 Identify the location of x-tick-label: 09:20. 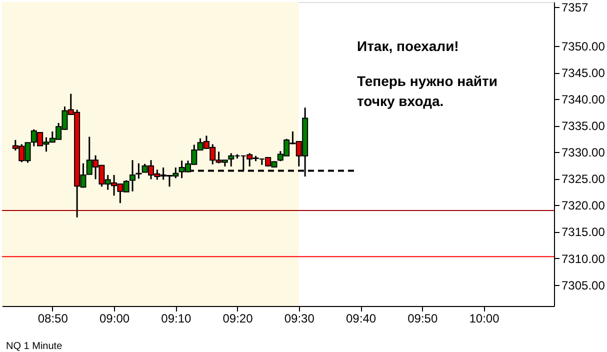
(238, 319).